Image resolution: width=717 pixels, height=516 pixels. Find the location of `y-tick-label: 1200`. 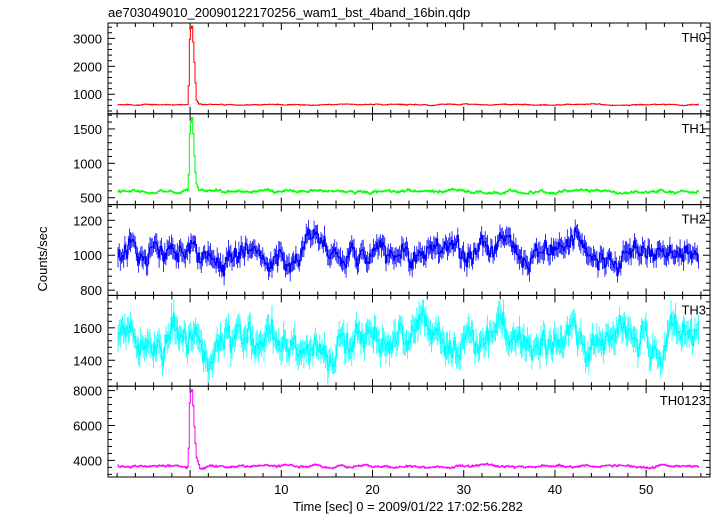

y-tick-label: 1200 is located at coordinates (87, 220).